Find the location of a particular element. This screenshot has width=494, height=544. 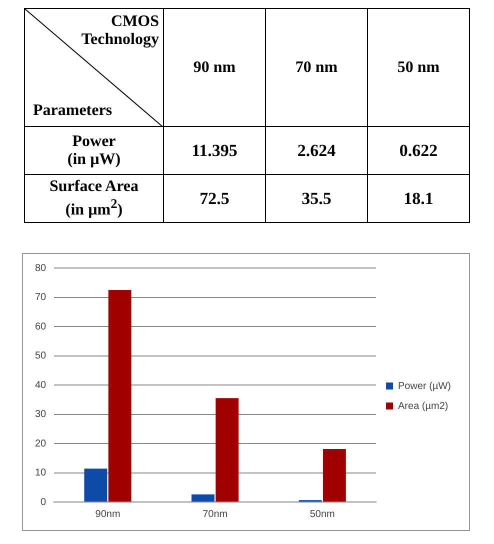

text: Surface Area (in µm$^{2}$) is located at coordinates (94, 198).